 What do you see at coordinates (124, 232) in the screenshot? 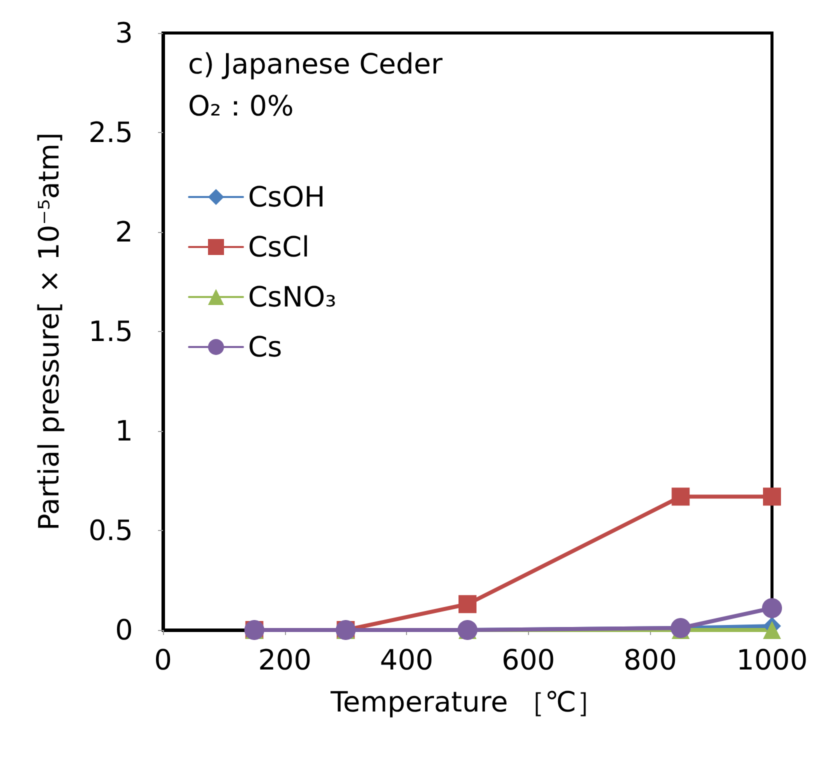
I see `y-tick-label: 2` at bounding box center [124, 232].